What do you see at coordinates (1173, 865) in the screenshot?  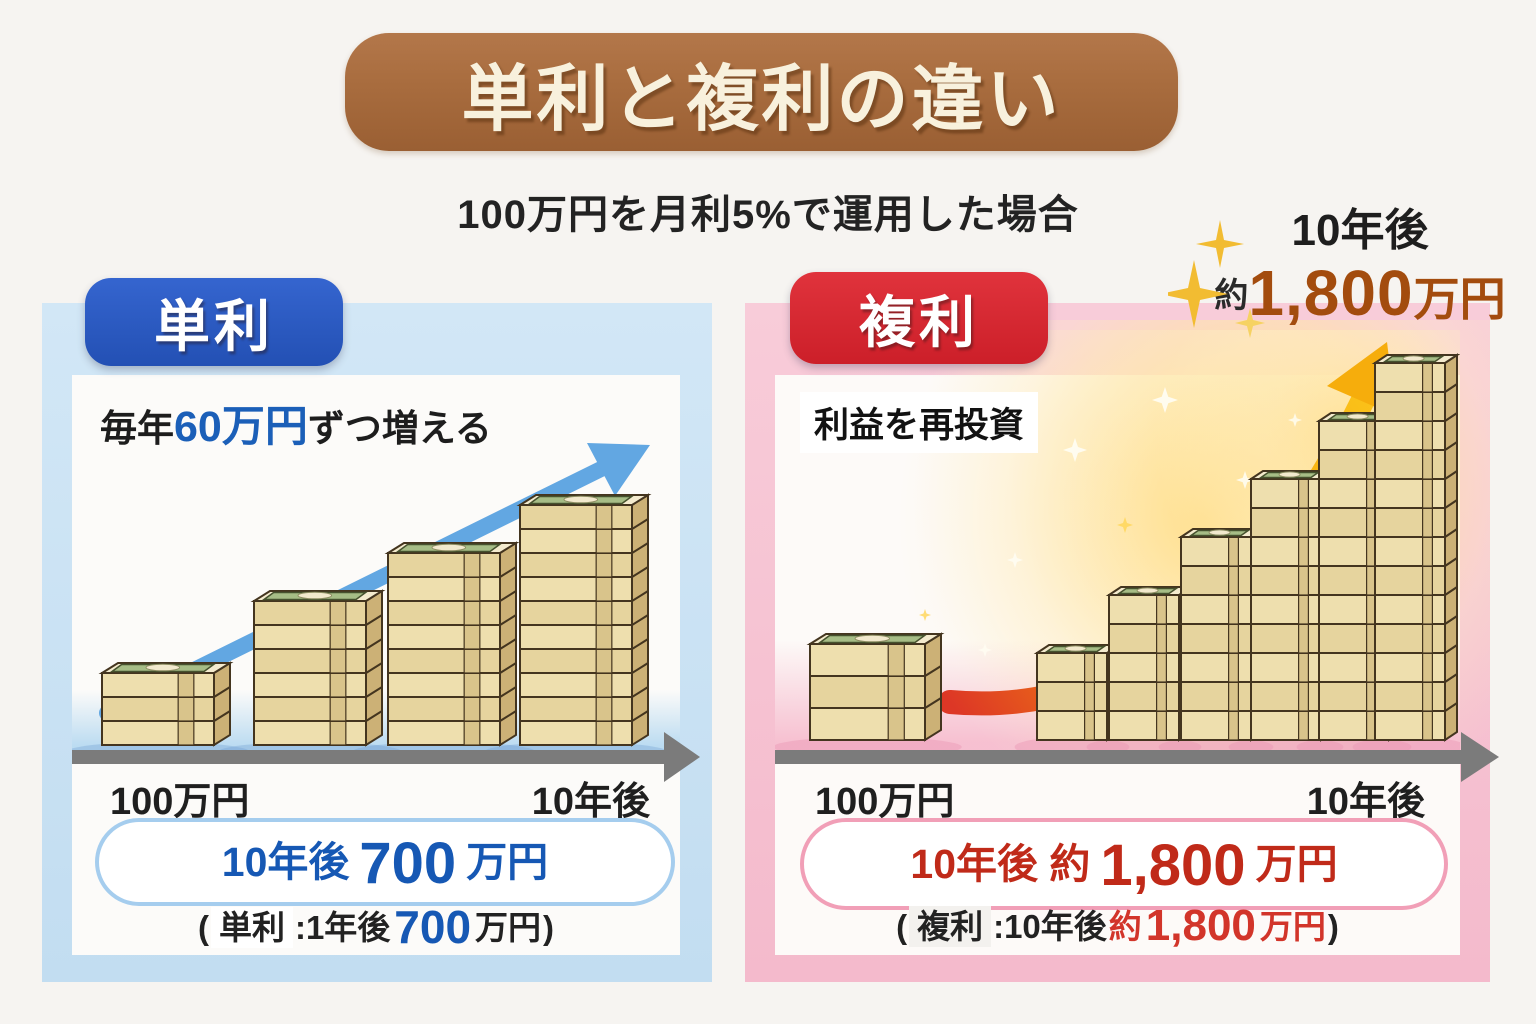 I see `compound-result-value: 1,800` at bounding box center [1173, 865].